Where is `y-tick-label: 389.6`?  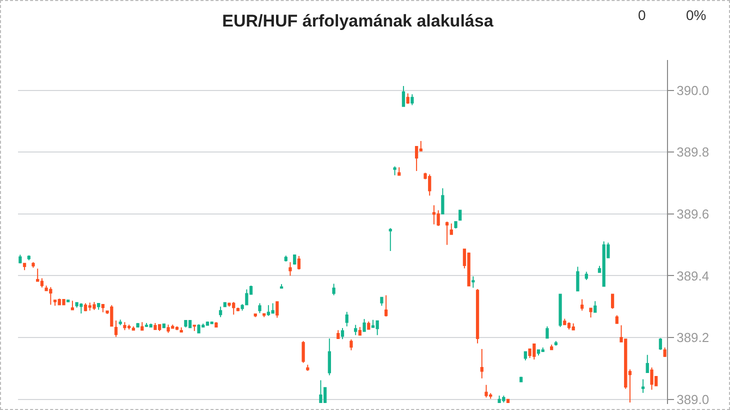 y-tick-label: 389.6 is located at coordinates (693, 214).